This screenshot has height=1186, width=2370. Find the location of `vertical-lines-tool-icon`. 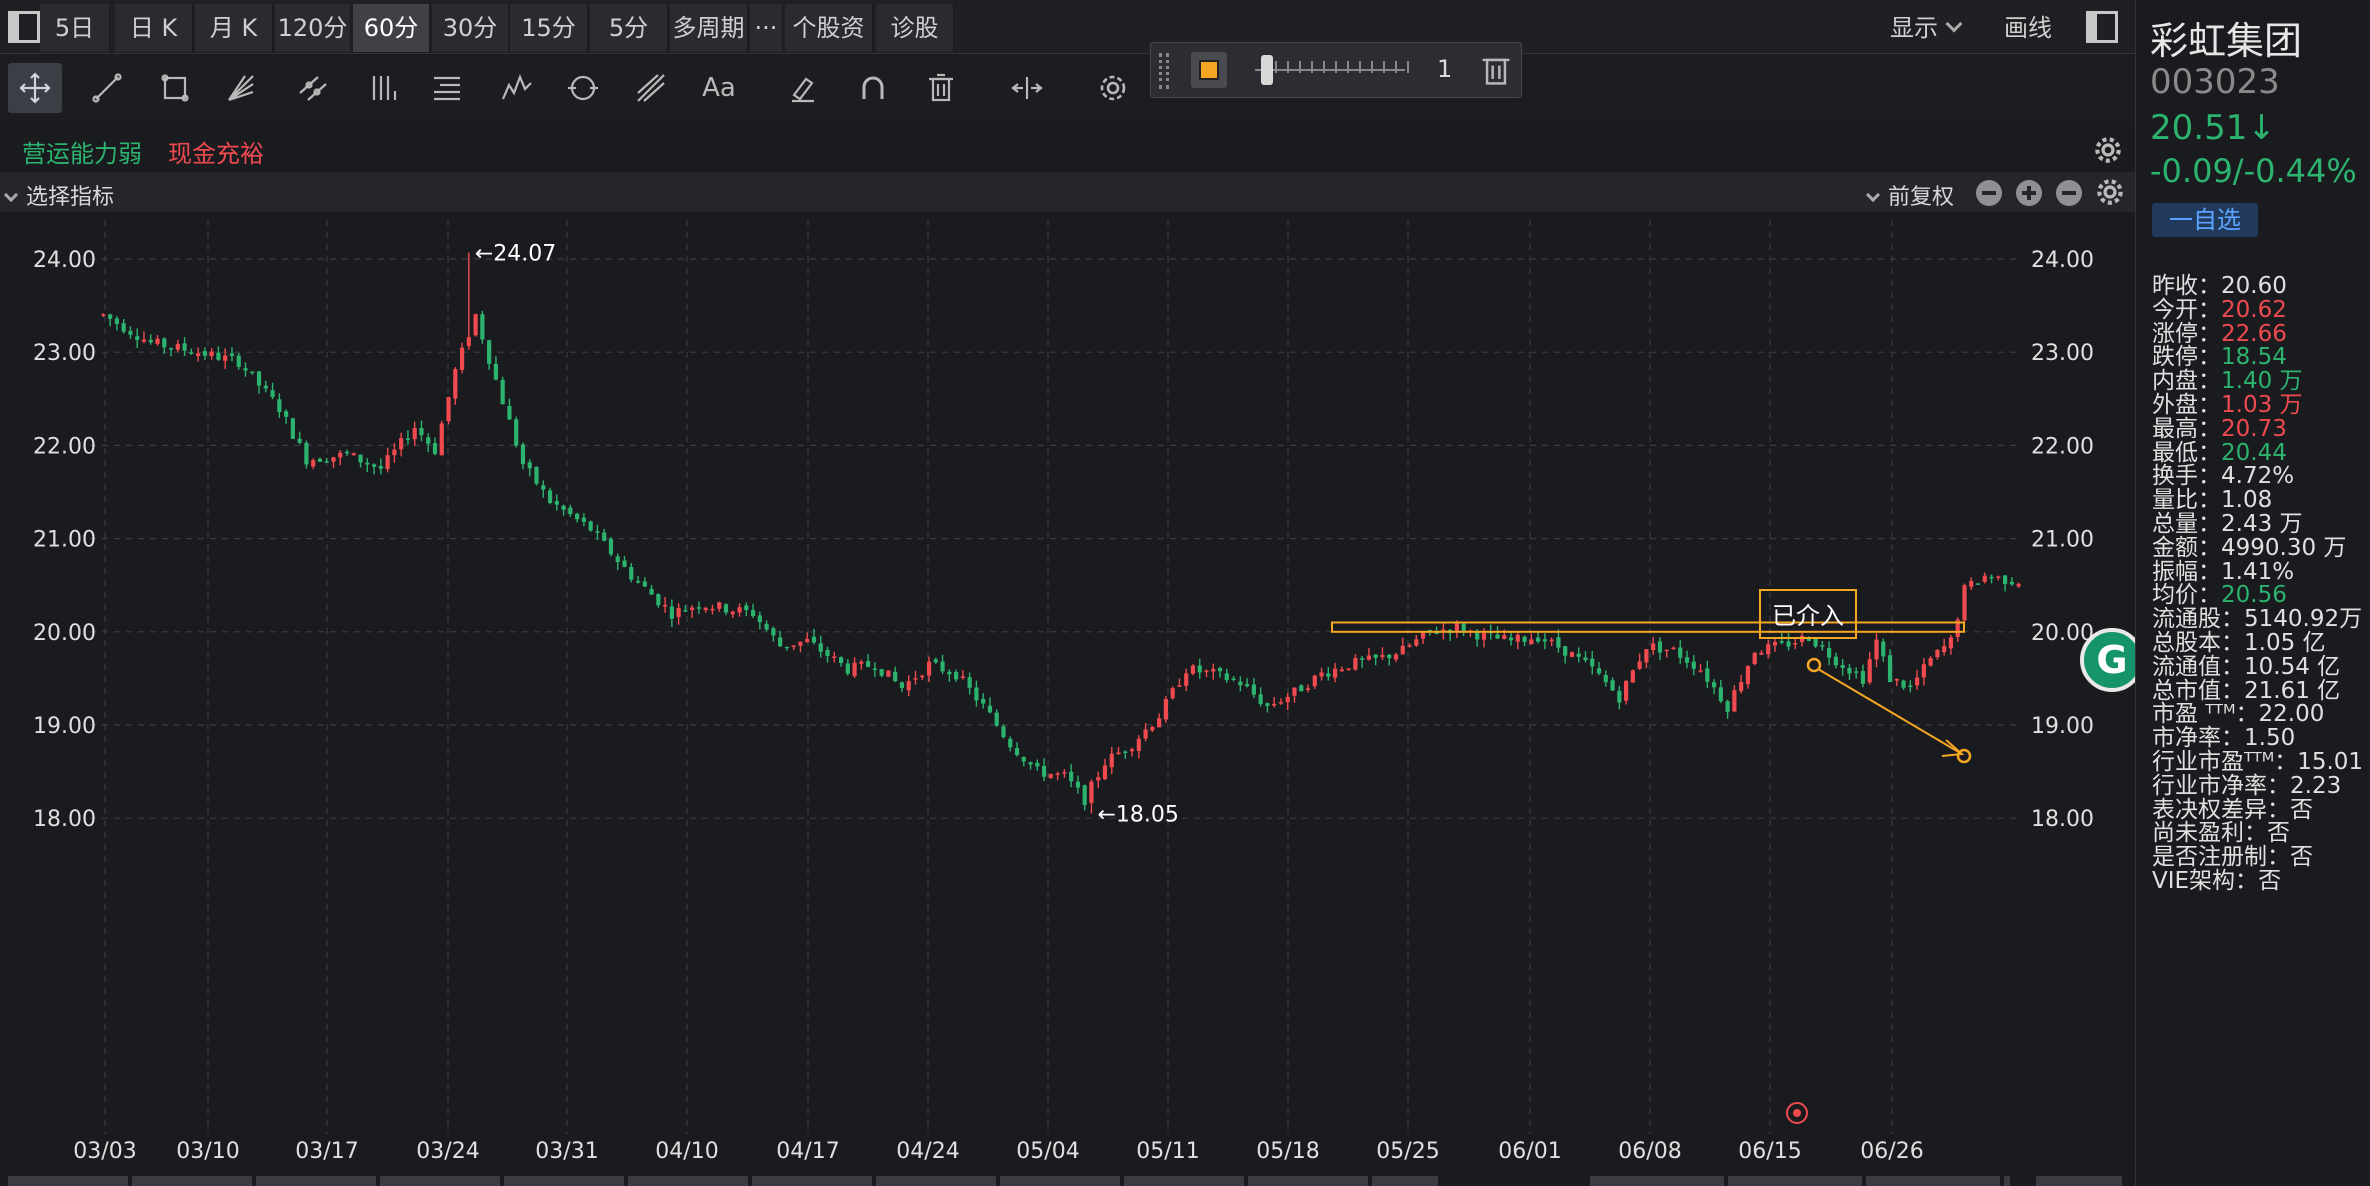

vertical-lines-tool-icon is located at coordinates (383, 88).